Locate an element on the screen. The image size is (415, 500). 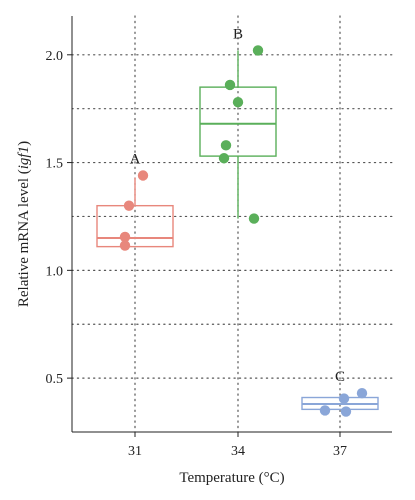
x-tick-label: 31 is located at coordinates (135, 451).